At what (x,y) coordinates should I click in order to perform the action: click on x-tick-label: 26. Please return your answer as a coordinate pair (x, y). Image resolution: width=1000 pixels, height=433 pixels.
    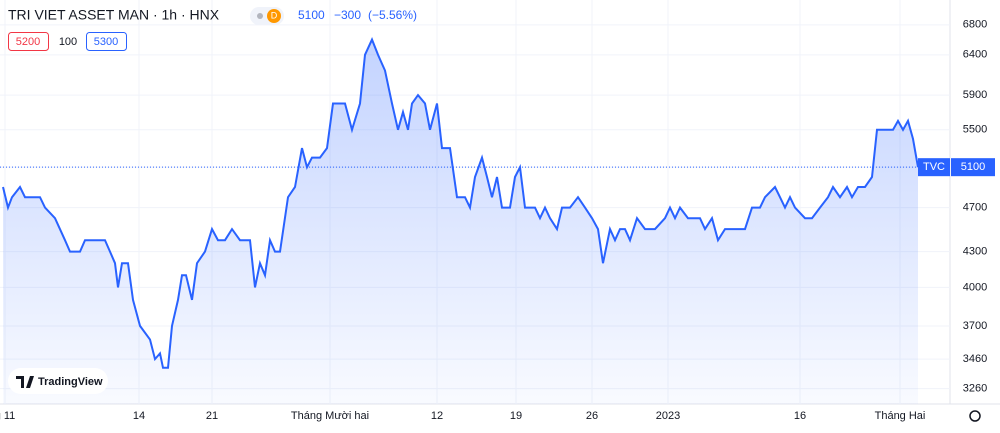
    Looking at the image, I should click on (592, 416).